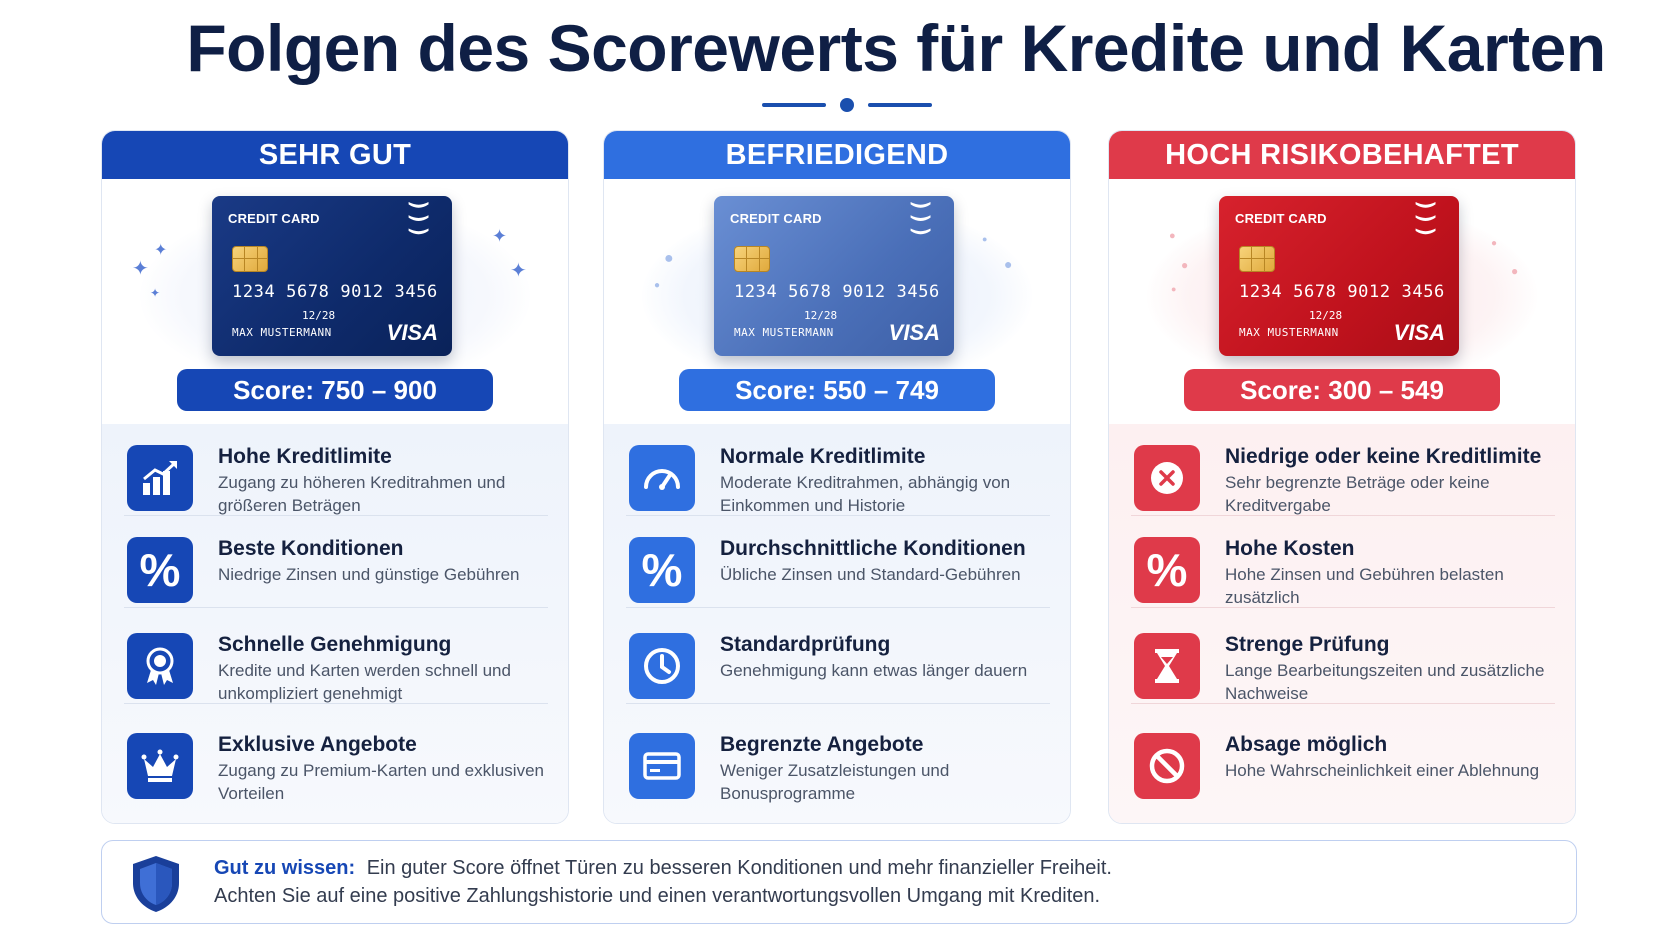 The image size is (1672, 941). I want to click on clock-icon, so click(662, 666).